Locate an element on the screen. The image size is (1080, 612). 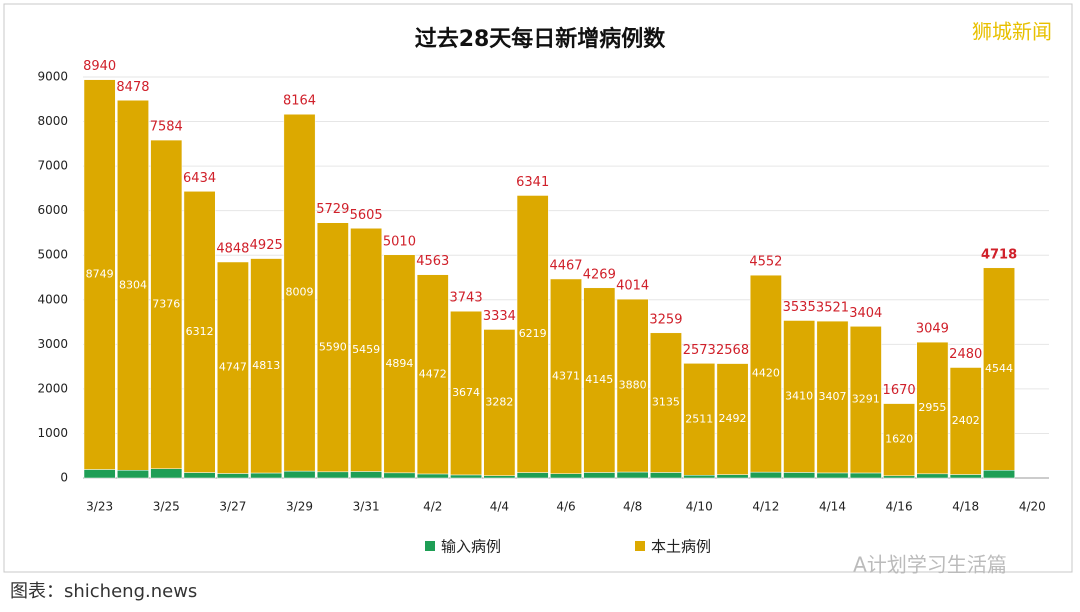
segment-label: 3674 is located at coordinates (466, 392).